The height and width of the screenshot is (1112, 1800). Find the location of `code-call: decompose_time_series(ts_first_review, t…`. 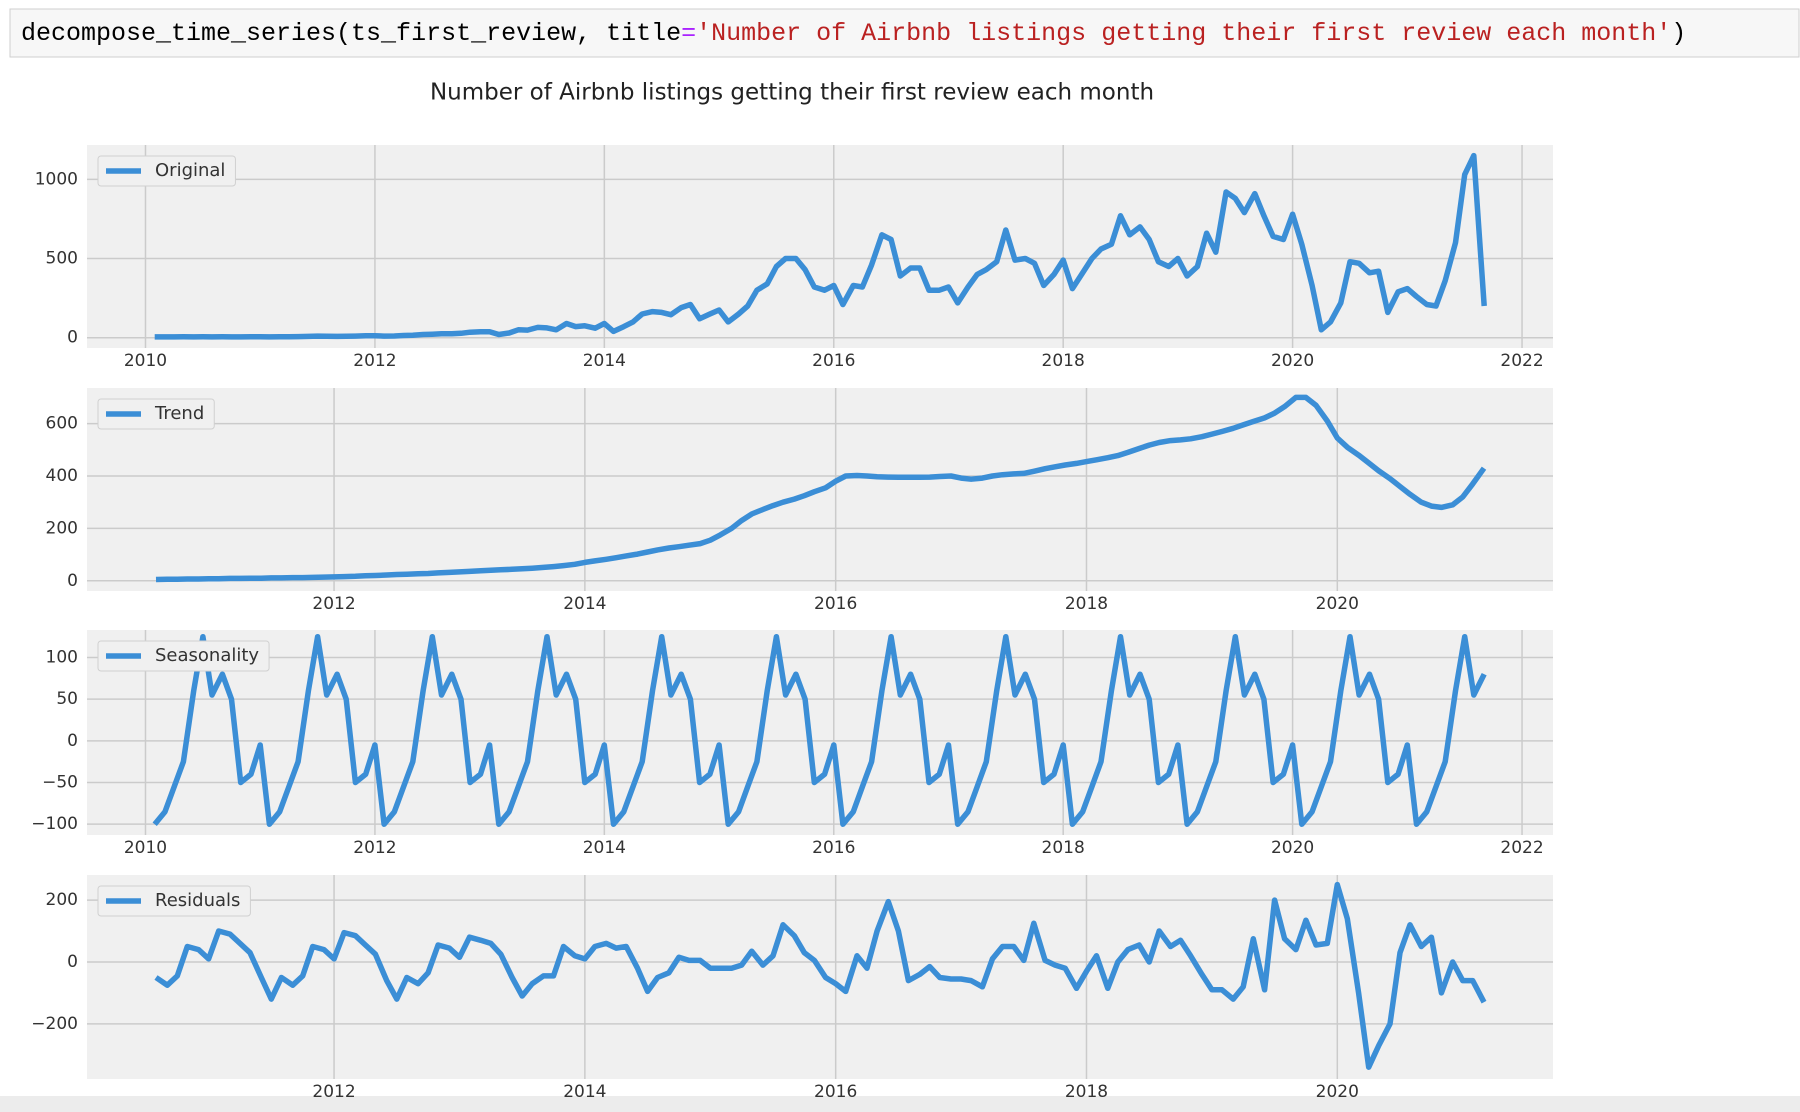

code-call: decompose_time_series(ts_first_review, t… is located at coordinates (351, 33).